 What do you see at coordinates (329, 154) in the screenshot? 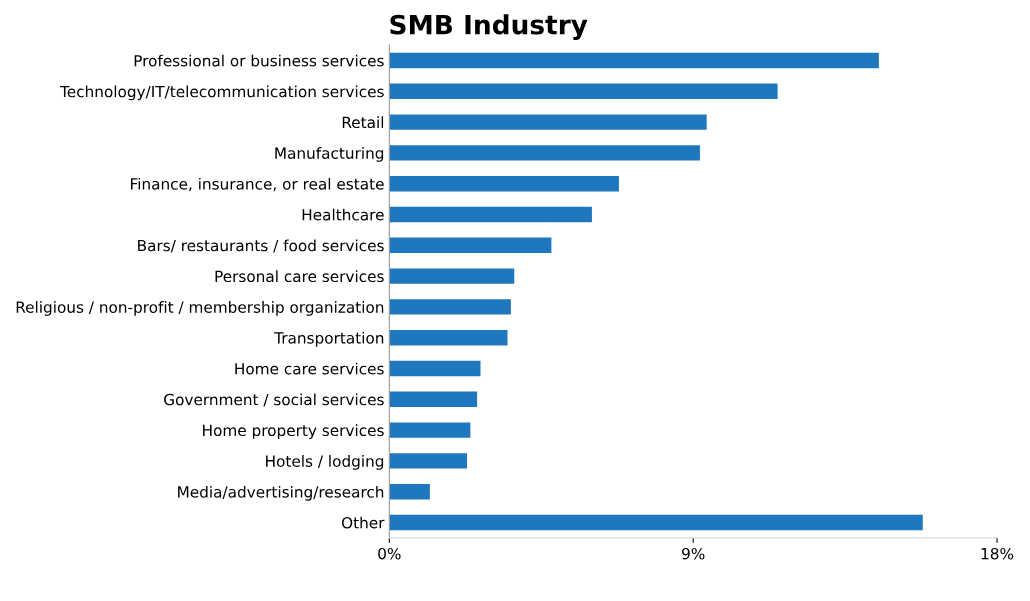
I see `y-tick-label: Manufacturing` at bounding box center [329, 154].